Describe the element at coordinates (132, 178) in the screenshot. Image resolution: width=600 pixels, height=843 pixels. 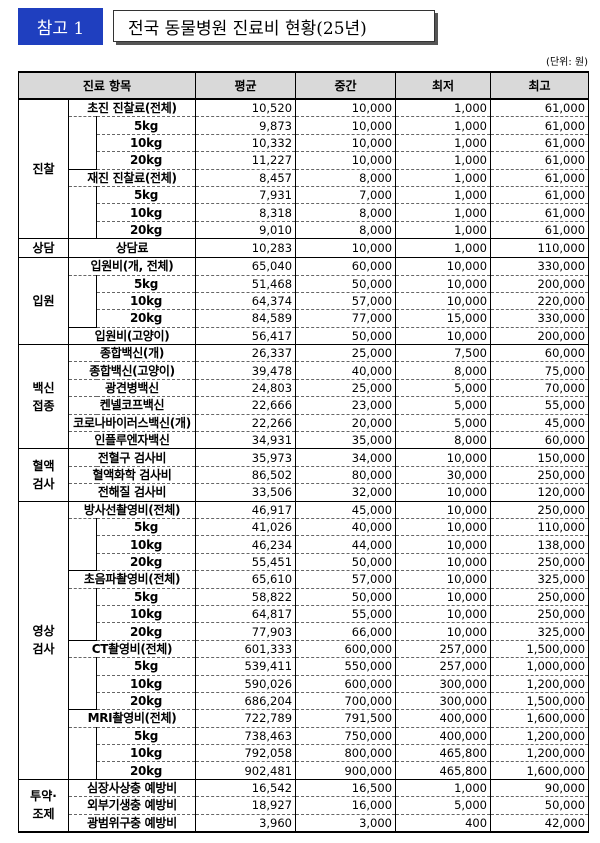
I see `item-label: 재진 진찰료(전체)` at that location.